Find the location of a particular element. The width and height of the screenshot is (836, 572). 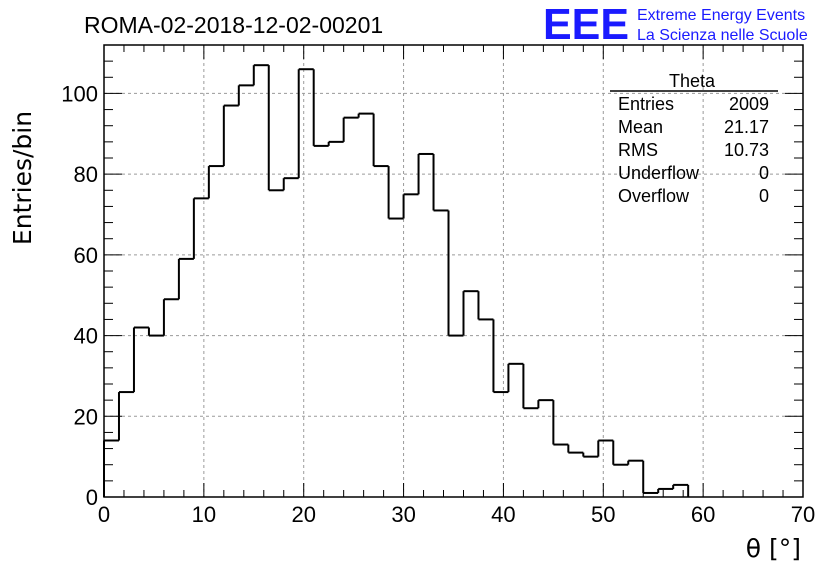

stats-value: 21.17 is located at coordinates (746, 127).